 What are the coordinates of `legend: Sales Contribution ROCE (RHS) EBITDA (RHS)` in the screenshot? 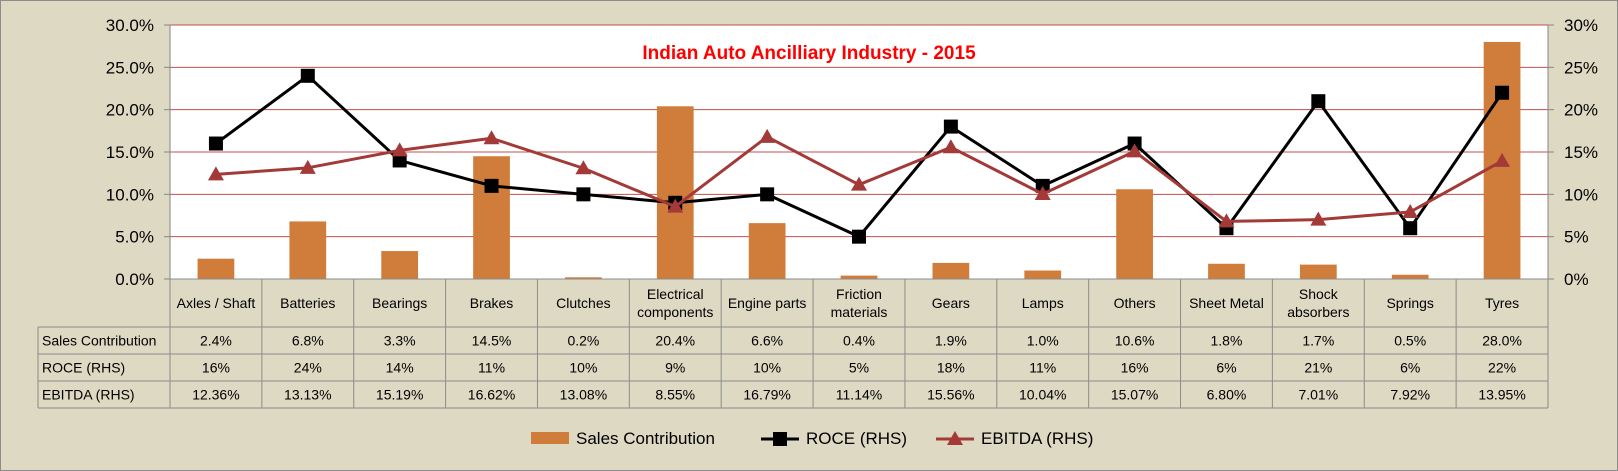 It's located at (812, 438).